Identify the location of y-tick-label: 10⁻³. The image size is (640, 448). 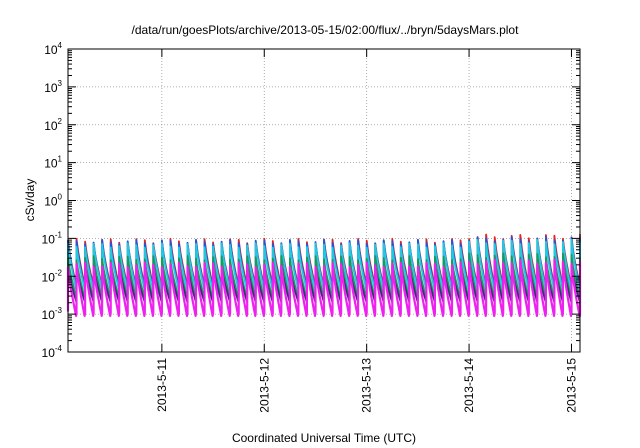
(52, 314).